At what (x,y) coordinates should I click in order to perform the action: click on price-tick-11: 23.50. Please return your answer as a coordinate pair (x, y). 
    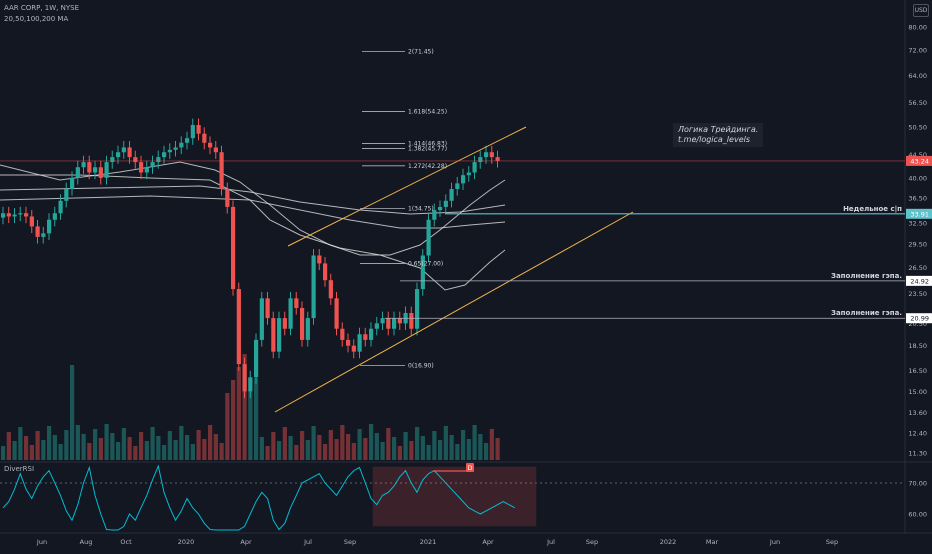
    Looking at the image, I should click on (917, 294).